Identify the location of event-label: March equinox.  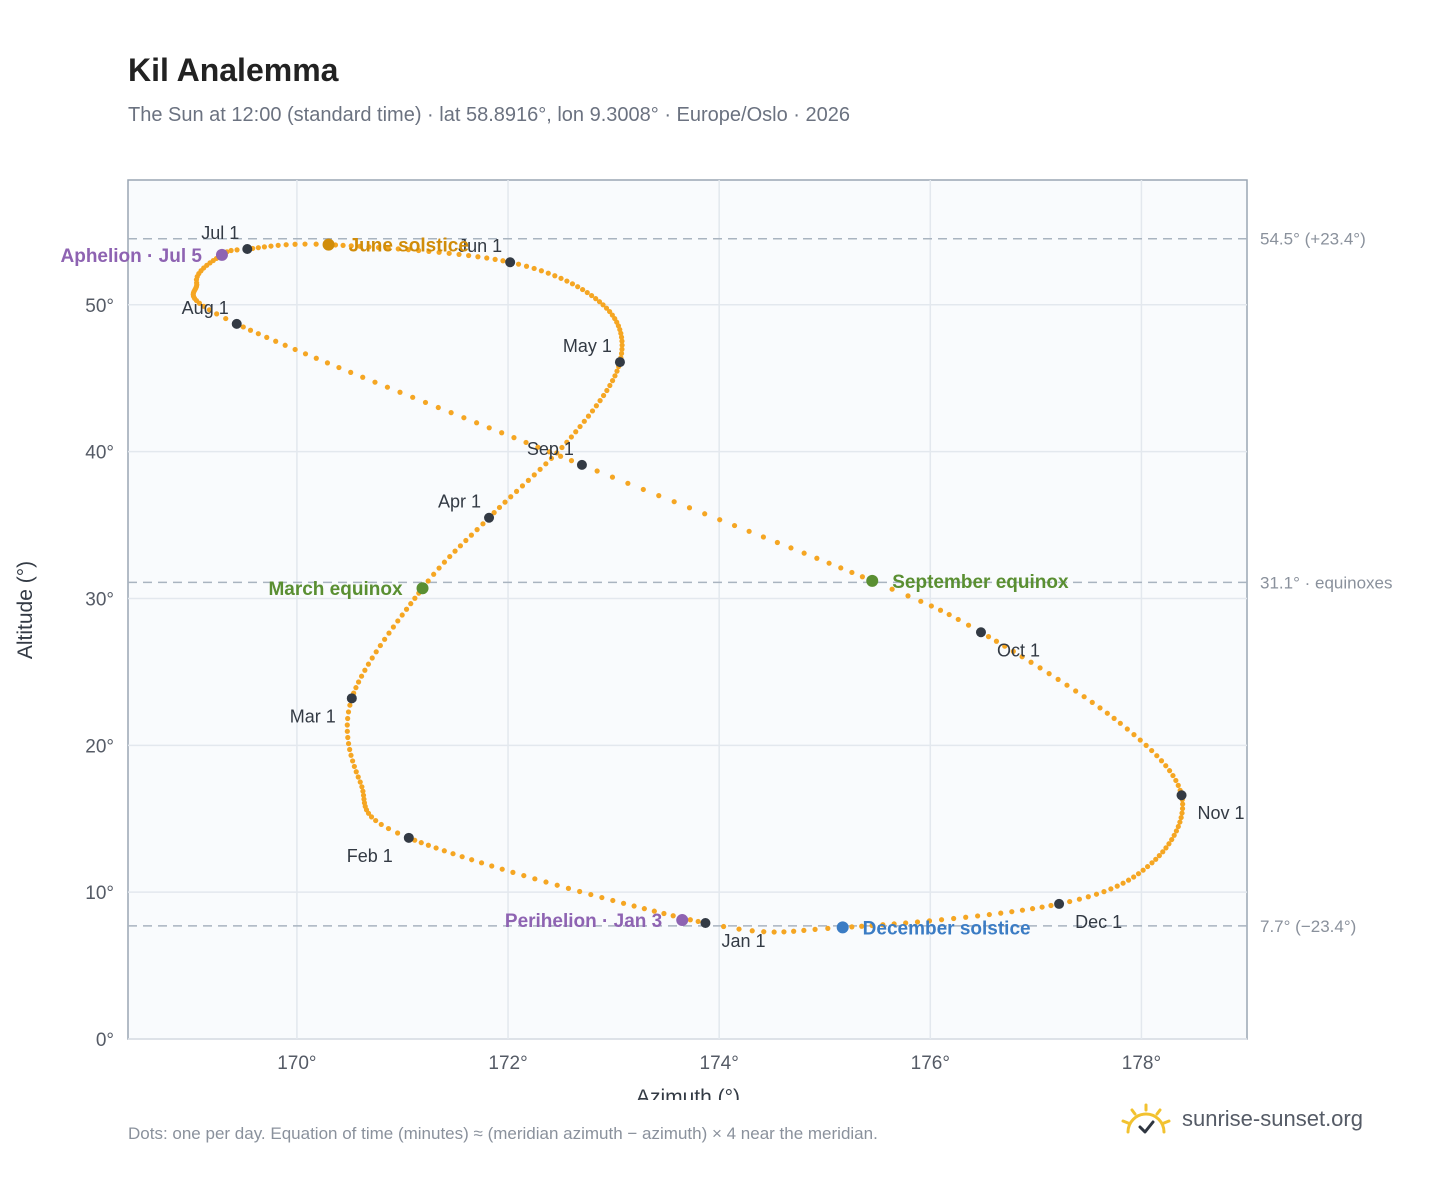
(335, 589).